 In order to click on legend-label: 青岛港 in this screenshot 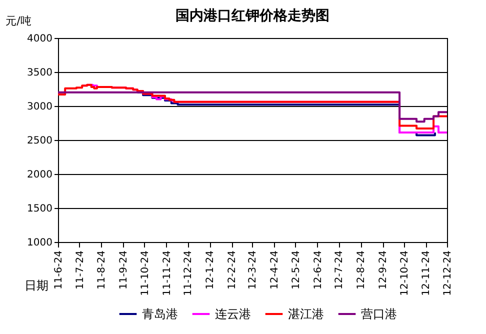, I will do `click(160, 314)`.